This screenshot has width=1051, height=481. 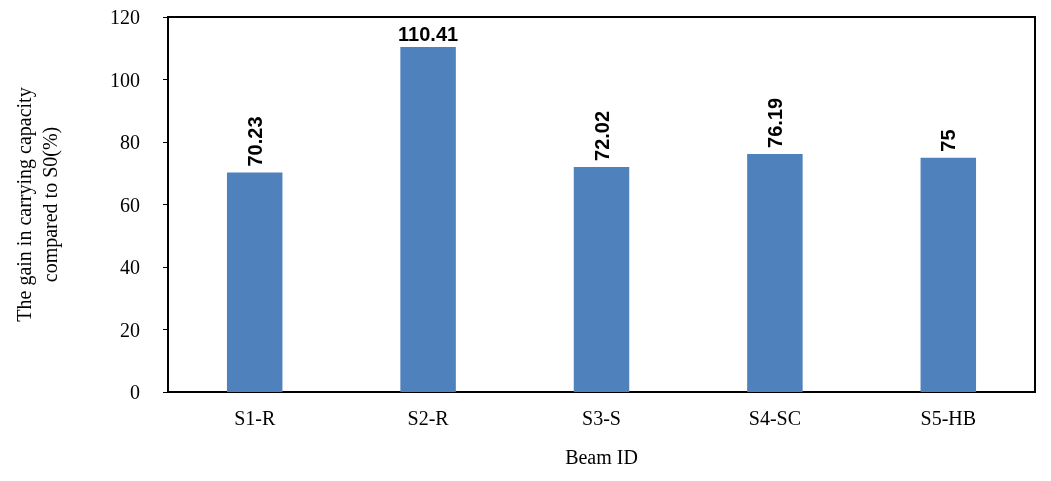 What do you see at coordinates (130, 267) in the screenshot?
I see `y-tick-label: 40` at bounding box center [130, 267].